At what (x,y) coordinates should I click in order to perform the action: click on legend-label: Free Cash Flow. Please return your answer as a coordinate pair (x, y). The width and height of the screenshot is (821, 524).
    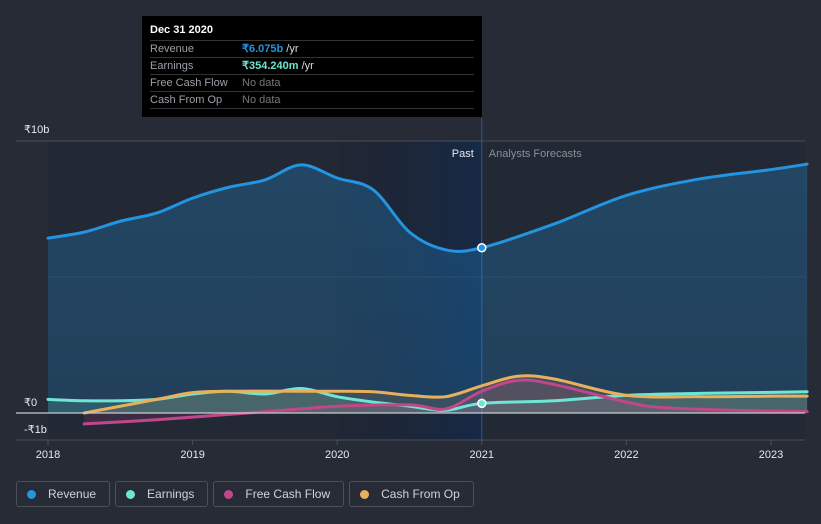
    Looking at the image, I should click on (288, 494).